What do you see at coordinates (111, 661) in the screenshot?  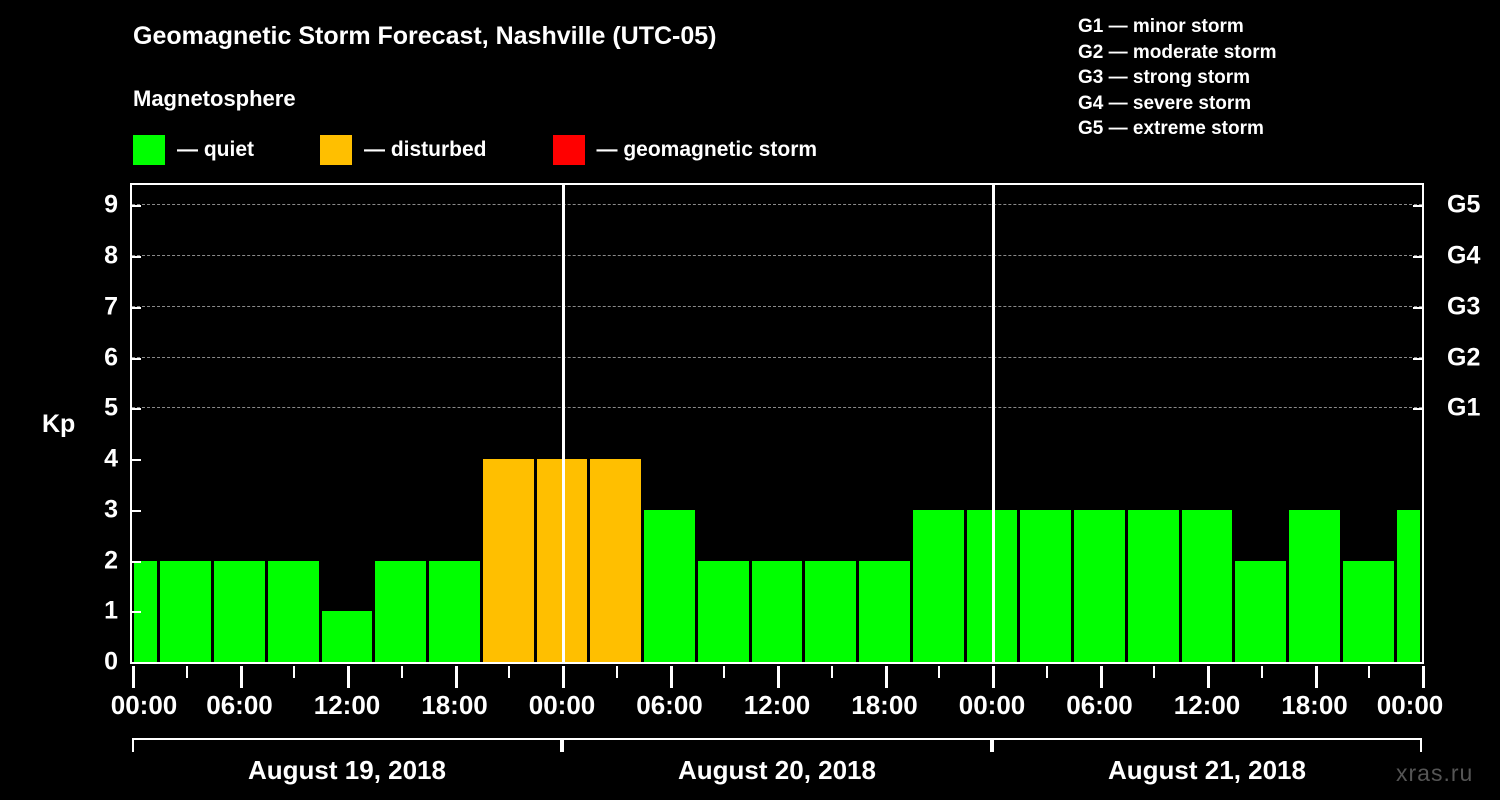 I see `y-tick-label: 0` at bounding box center [111, 661].